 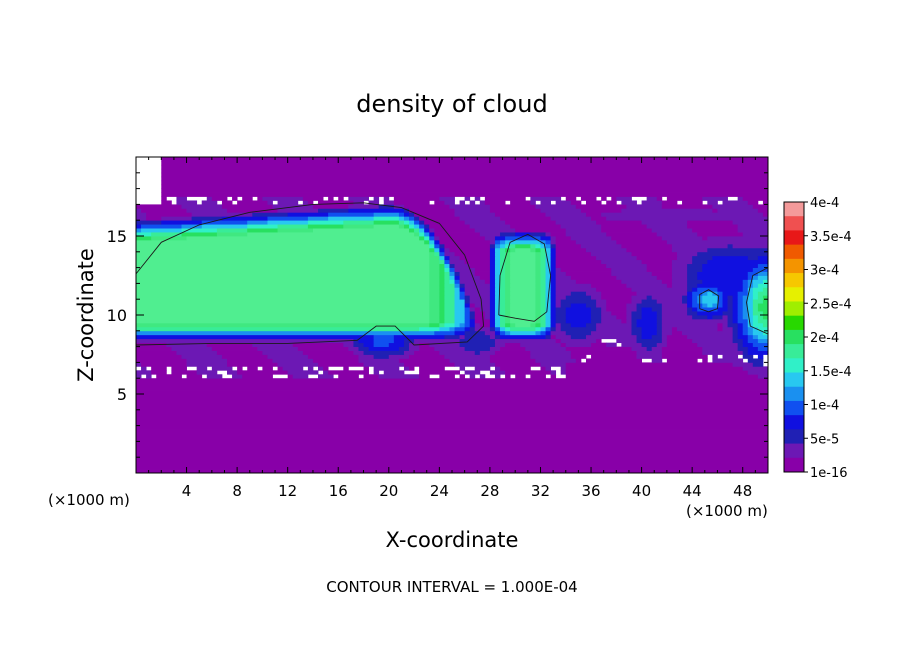 I want to click on contour-small-cell, so click(x=709, y=301).